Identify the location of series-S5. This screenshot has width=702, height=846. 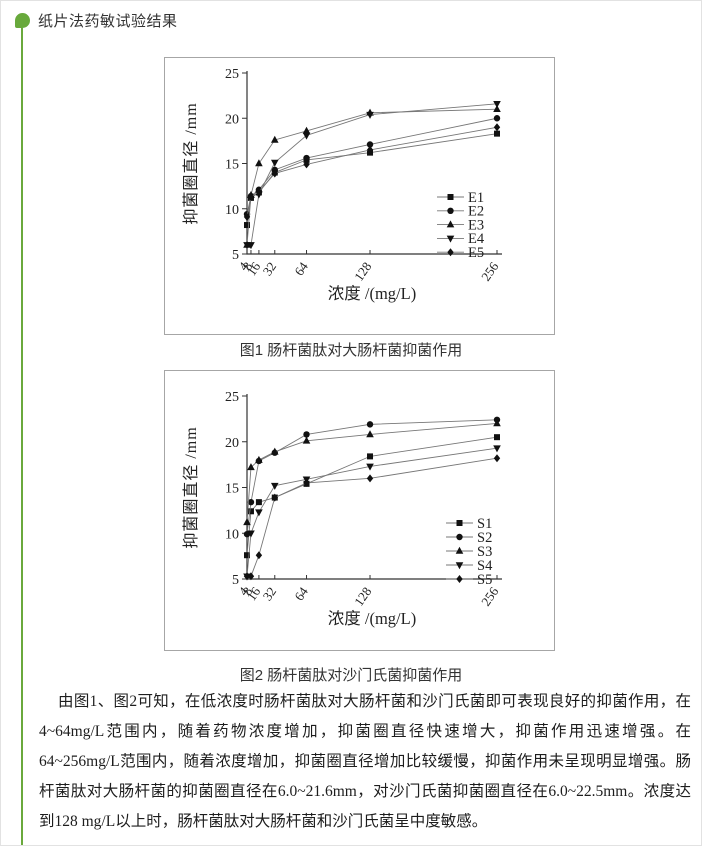
(372, 517).